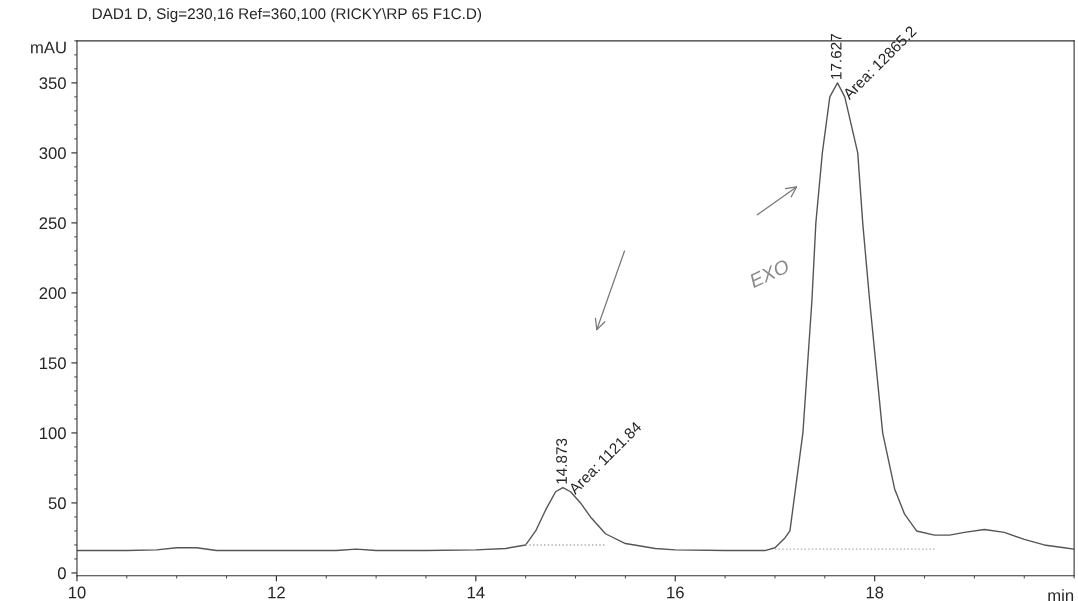 The image size is (1078, 601). What do you see at coordinates (476, 592) in the screenshot?
I see `x-tick-label: 14` at bounding box center [476, 592].